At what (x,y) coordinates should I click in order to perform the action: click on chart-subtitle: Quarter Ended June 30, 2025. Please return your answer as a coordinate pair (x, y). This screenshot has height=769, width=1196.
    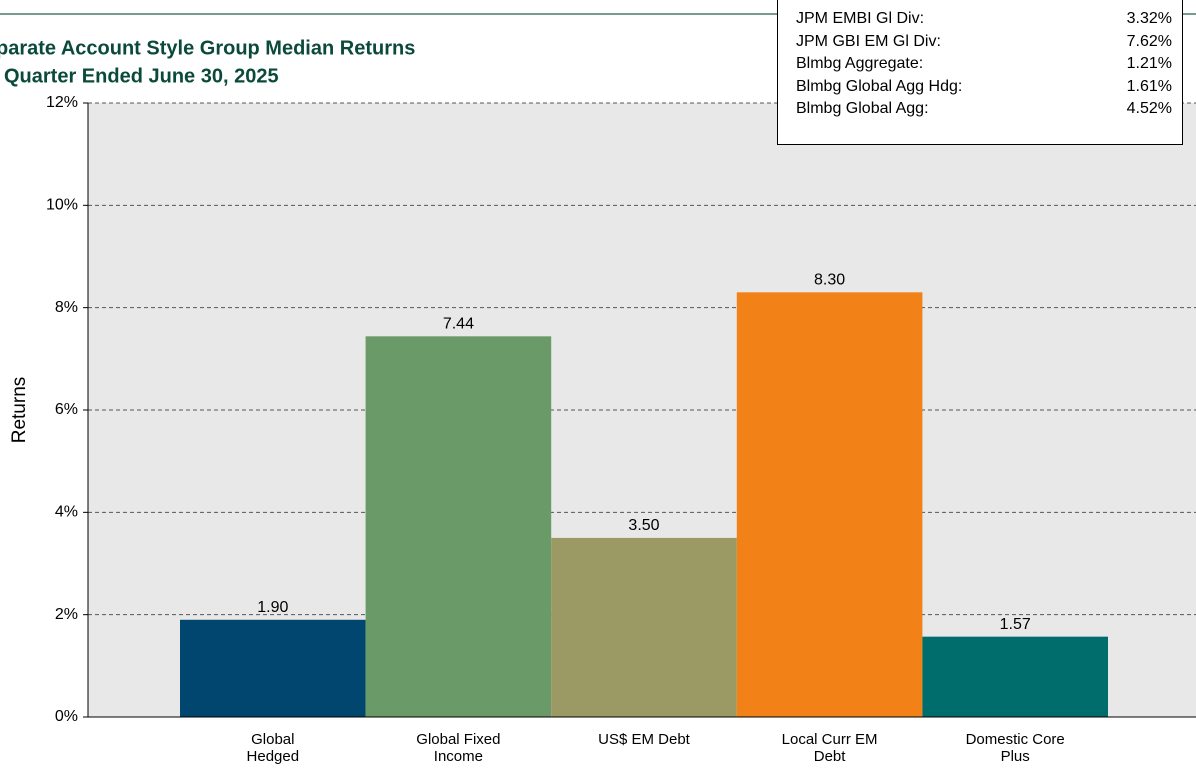
    Looking at the image, I should click on (141, 76).